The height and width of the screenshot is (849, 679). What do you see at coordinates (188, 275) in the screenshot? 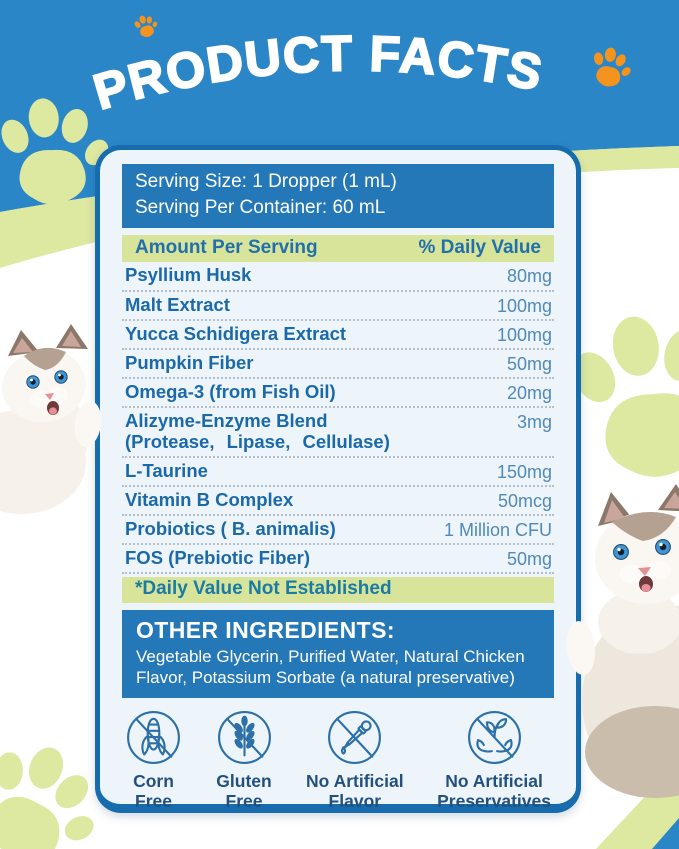
I see `ingredient-name: Psyllium Husk` at bounding box center [188, 275].